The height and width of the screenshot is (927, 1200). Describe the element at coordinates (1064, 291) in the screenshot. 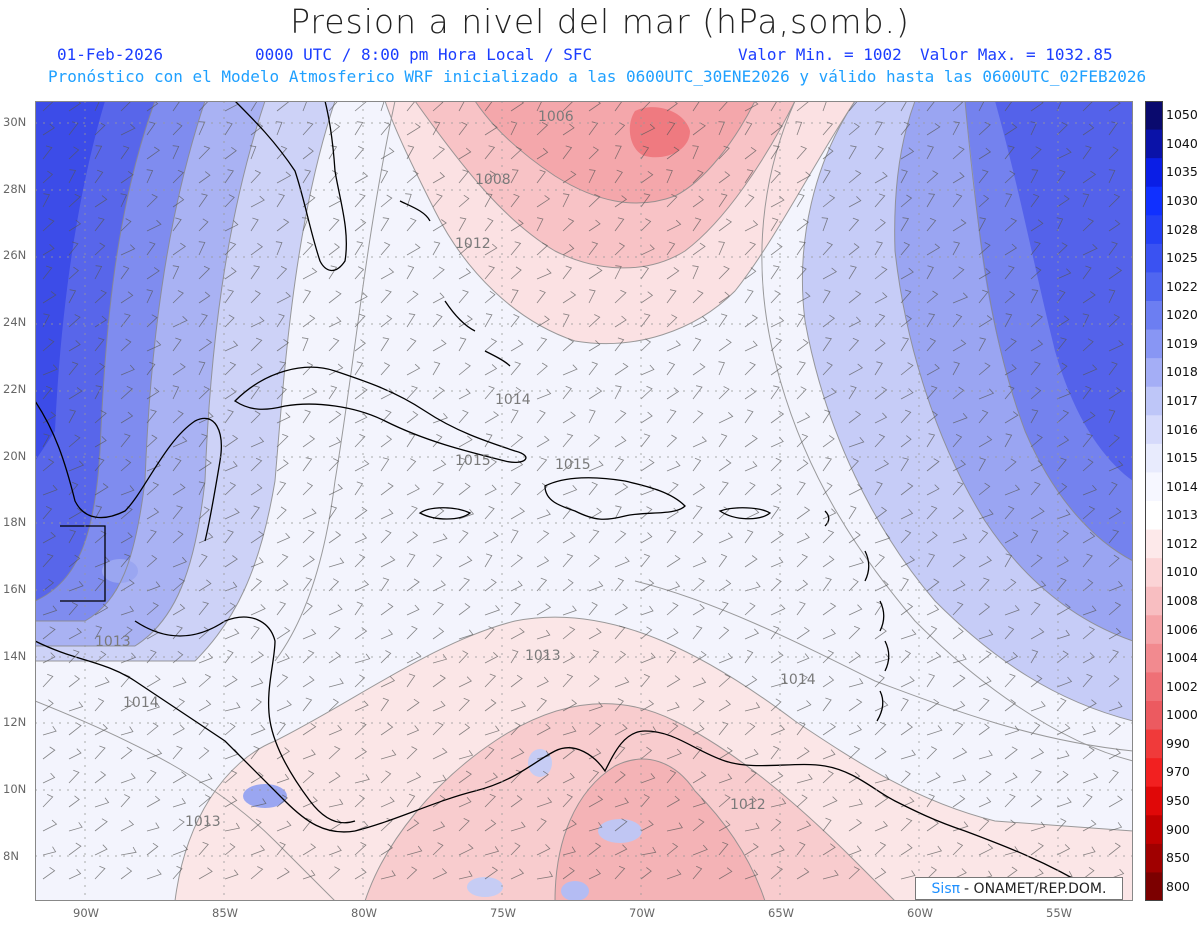

I see `shade-1022-east` at that location.